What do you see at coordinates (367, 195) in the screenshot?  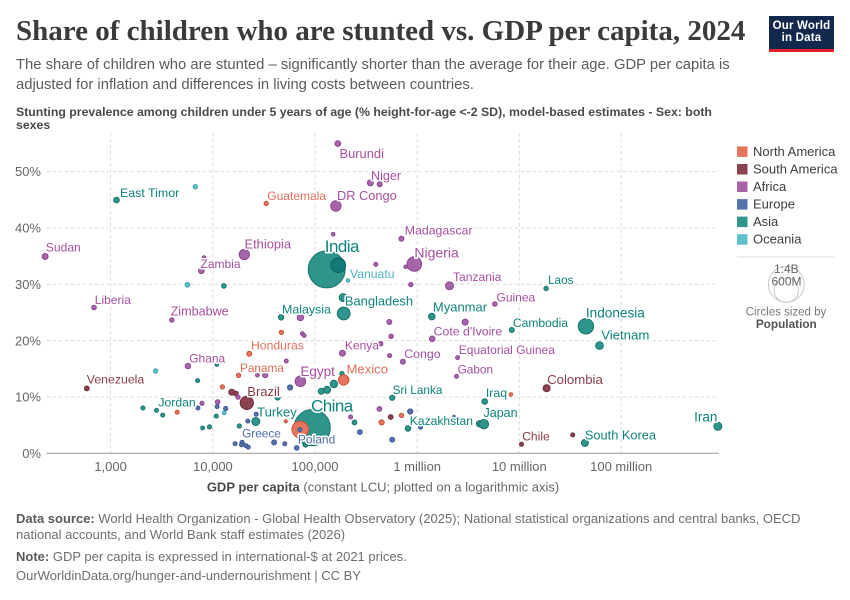 I see `svg-text: DR Congo` at bounding box center [367, 195].